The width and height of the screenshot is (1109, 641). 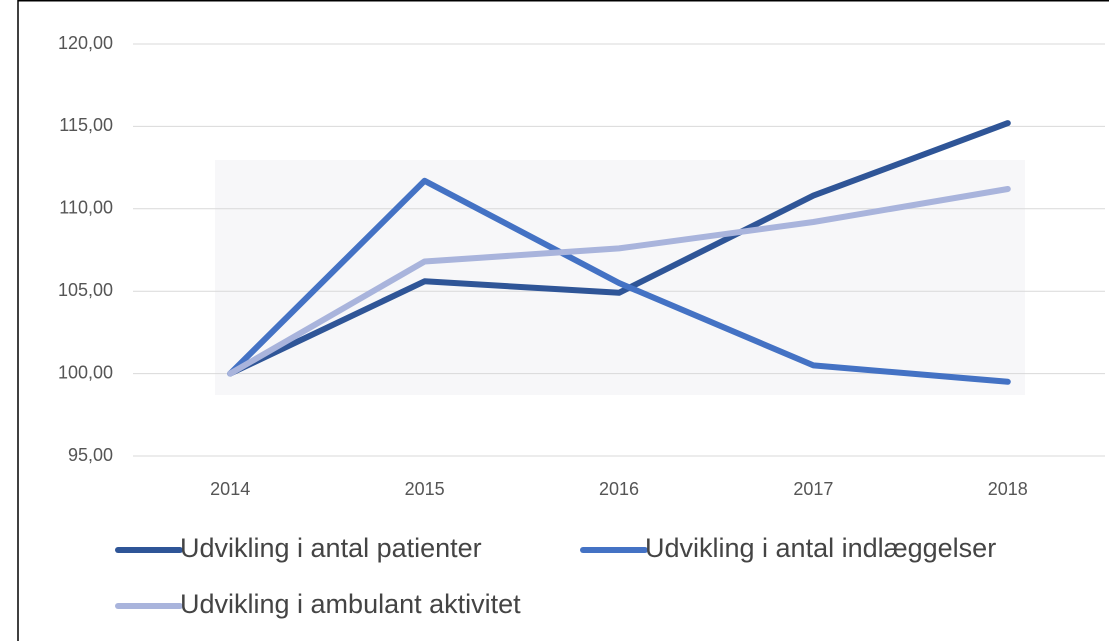 I want to click on y-tick-label: 120,00, so click(x=85, y=43).